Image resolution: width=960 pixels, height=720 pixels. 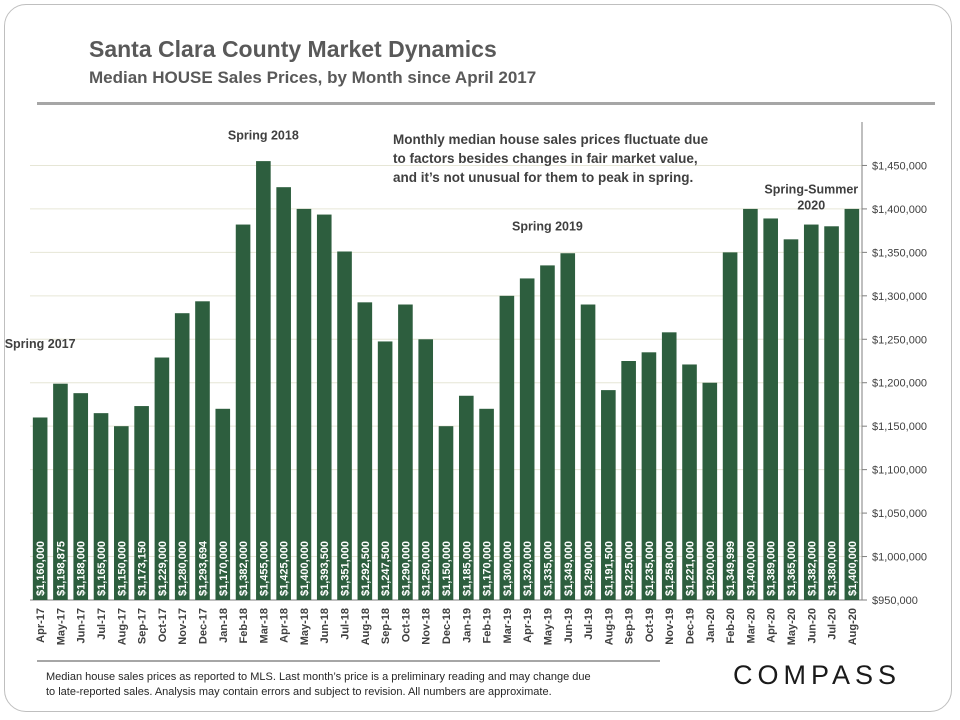 I want to click on y-tick-label: $1,100,000, so click(x=899, y=471).